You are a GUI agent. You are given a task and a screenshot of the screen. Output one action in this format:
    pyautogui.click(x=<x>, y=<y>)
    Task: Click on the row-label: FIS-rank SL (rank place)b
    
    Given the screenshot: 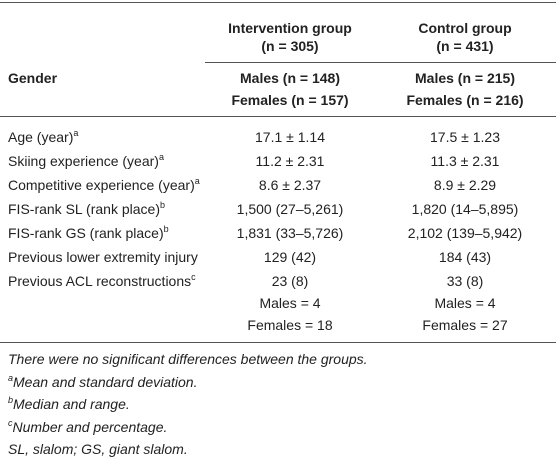 What is the action you would take?
    pyautogui.click(x=86, y=209)
    